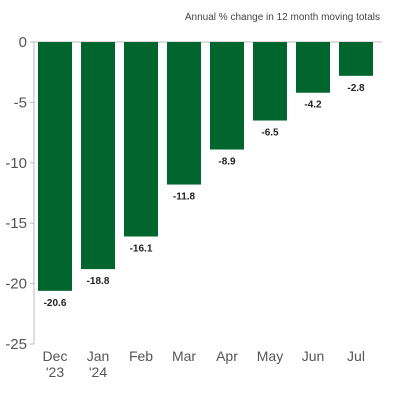  I want to click on x-tick-label: Feb, so click(141, 356).